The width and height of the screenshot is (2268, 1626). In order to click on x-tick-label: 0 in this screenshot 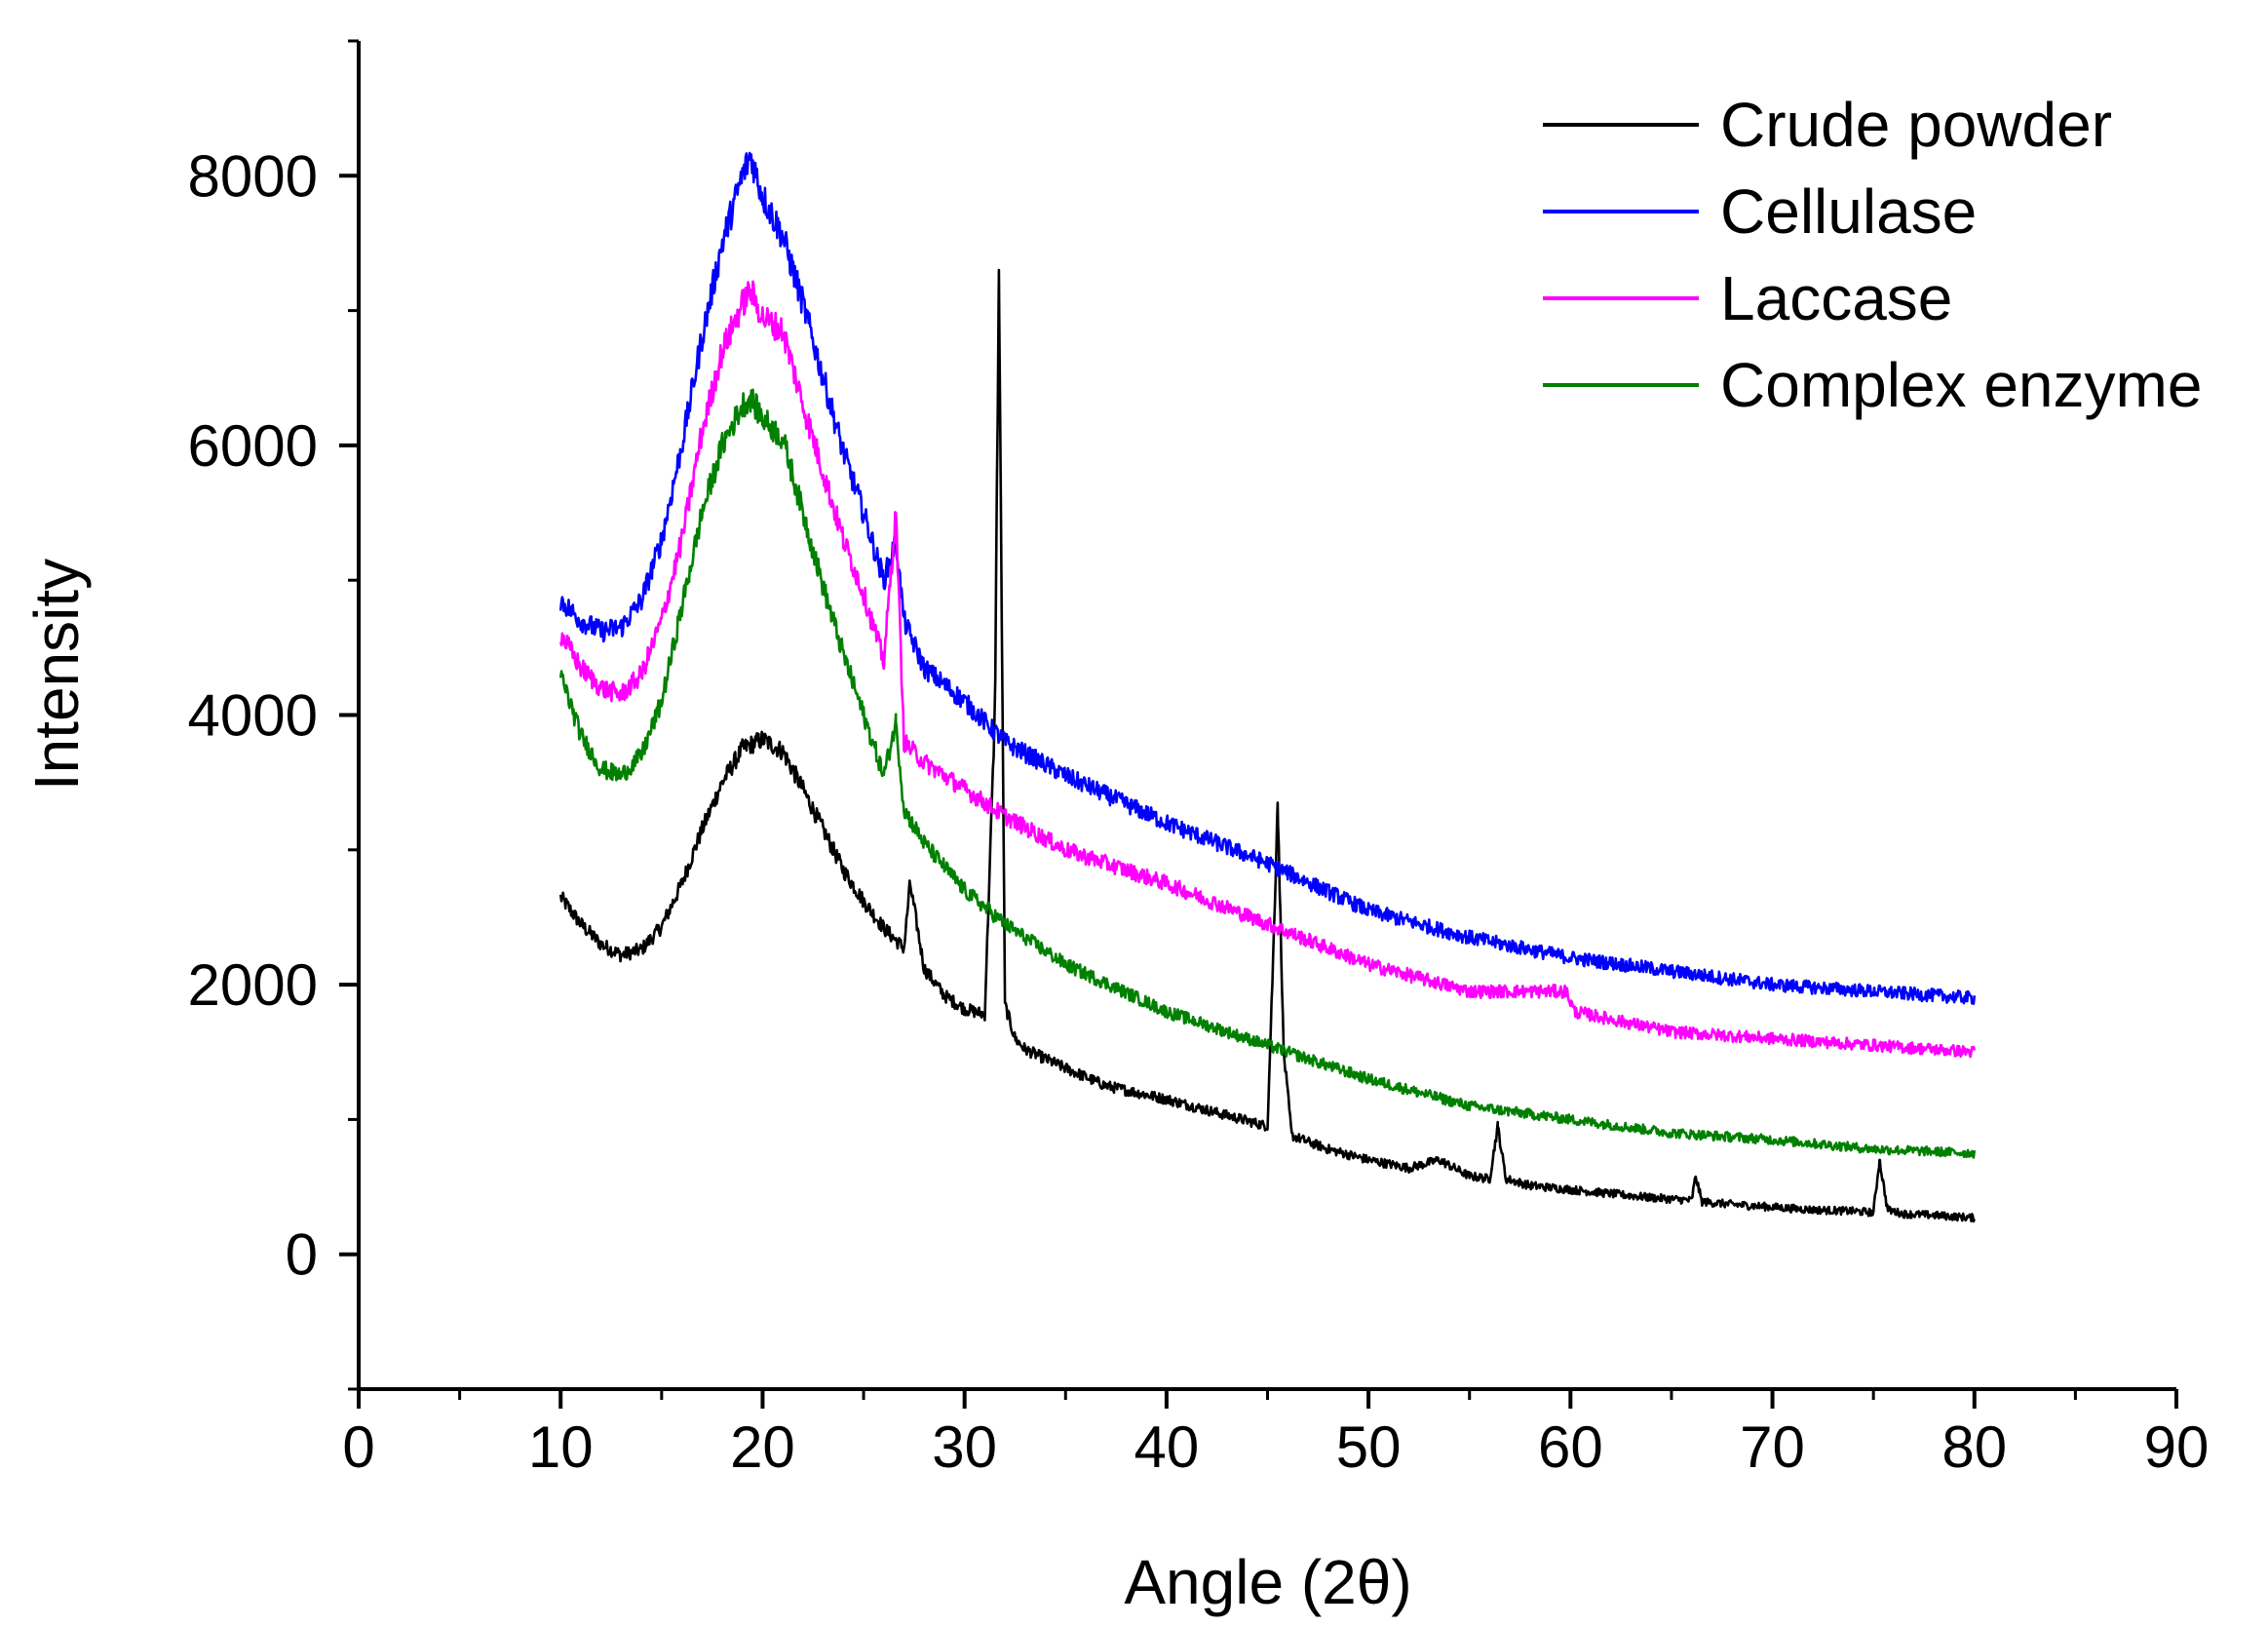, I will do `click(358, 1447)`.